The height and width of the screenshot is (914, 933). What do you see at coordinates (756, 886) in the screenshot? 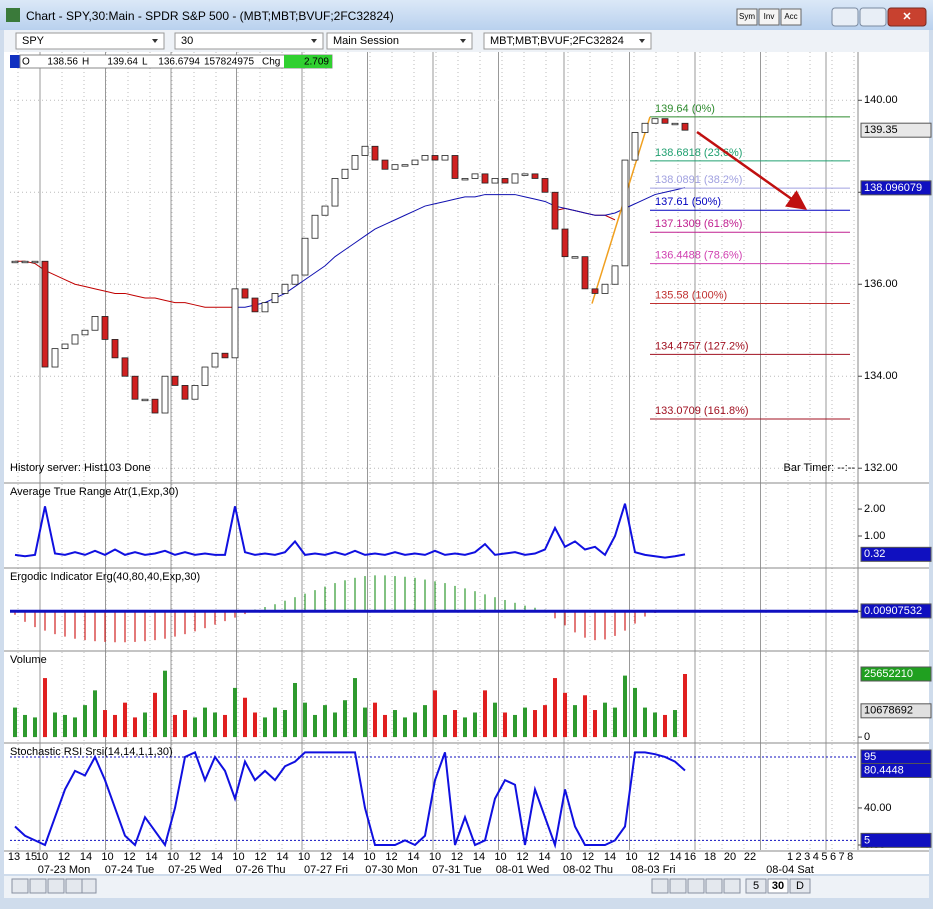
I see `interval-tab-label: 5` at bounding box center [756, 886].